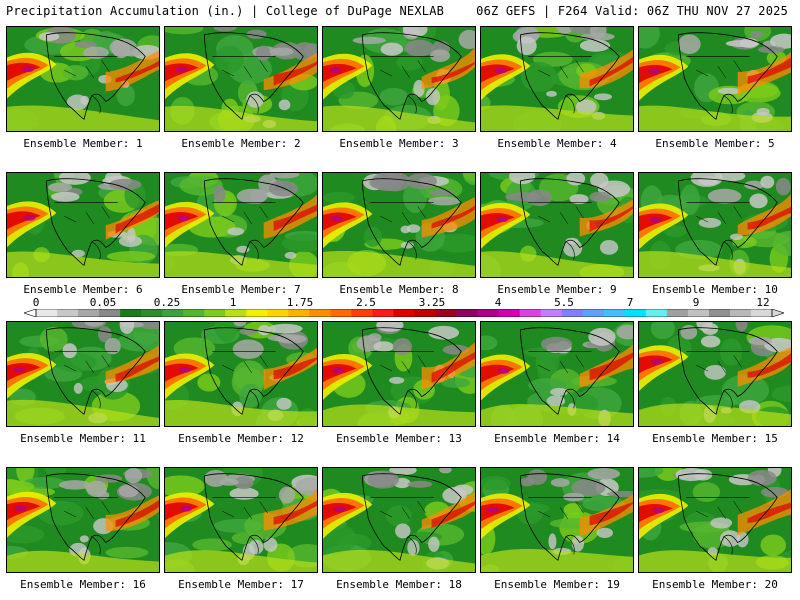 The width and height of the screenshot is (800, 600). What do you see at coordinates (30, 313) in the screenshot?
I see `colorbar-left-arrow` at bounding box center [30, 313].